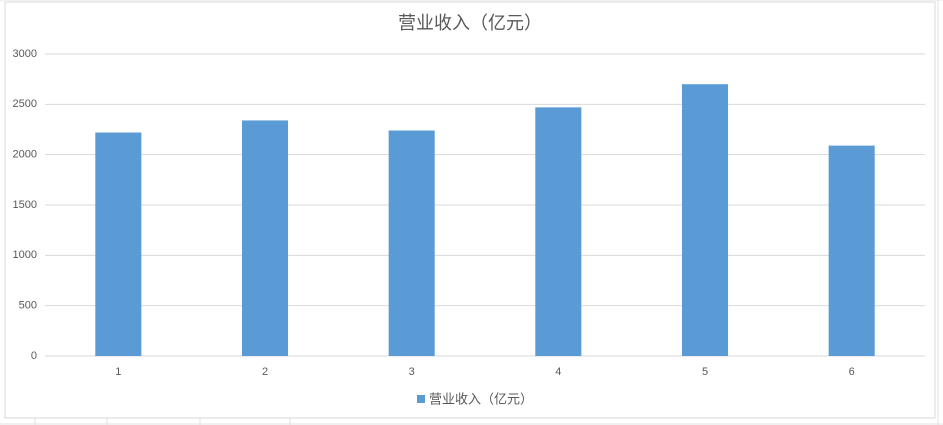  What do you see at coordinates (34, 356) in the screenshot?
I see `y-tick-label: 0` at bounding box center [34, 356].